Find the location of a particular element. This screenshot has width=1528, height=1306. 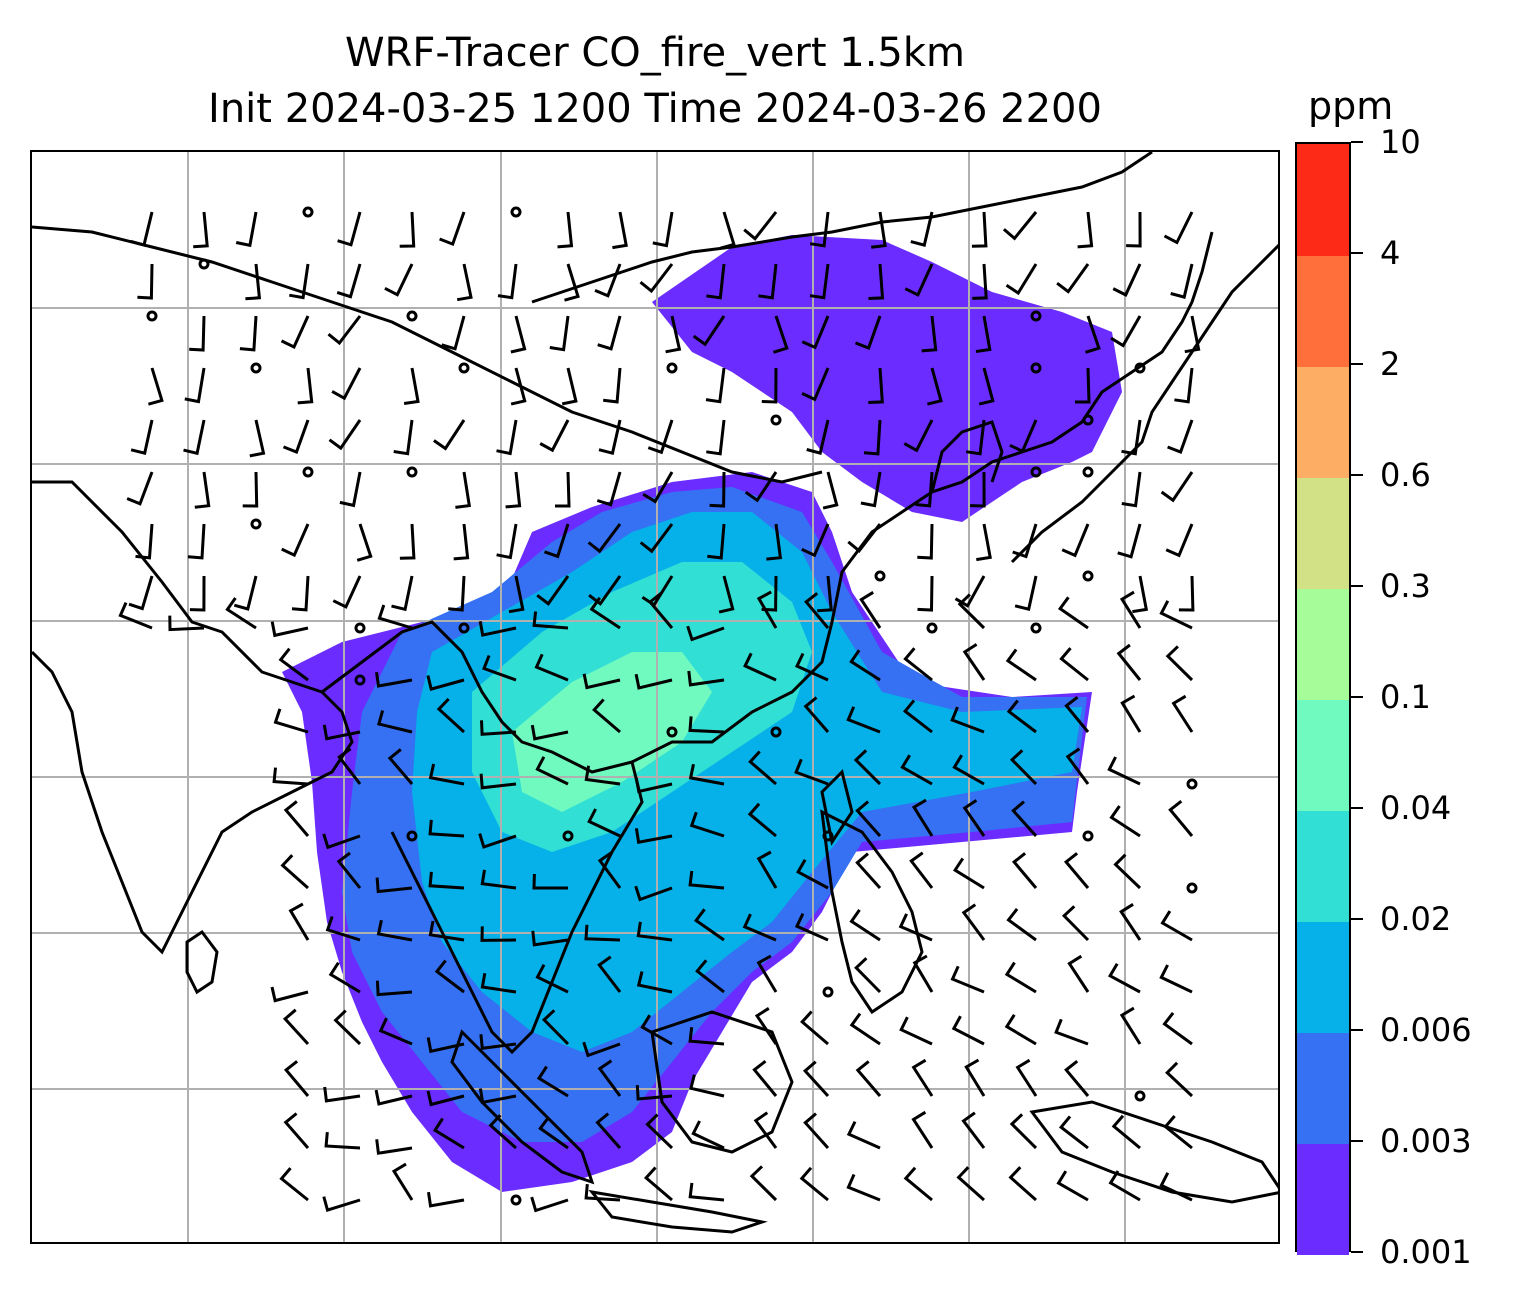

coastline-java is located at coordinates (678, 1211).